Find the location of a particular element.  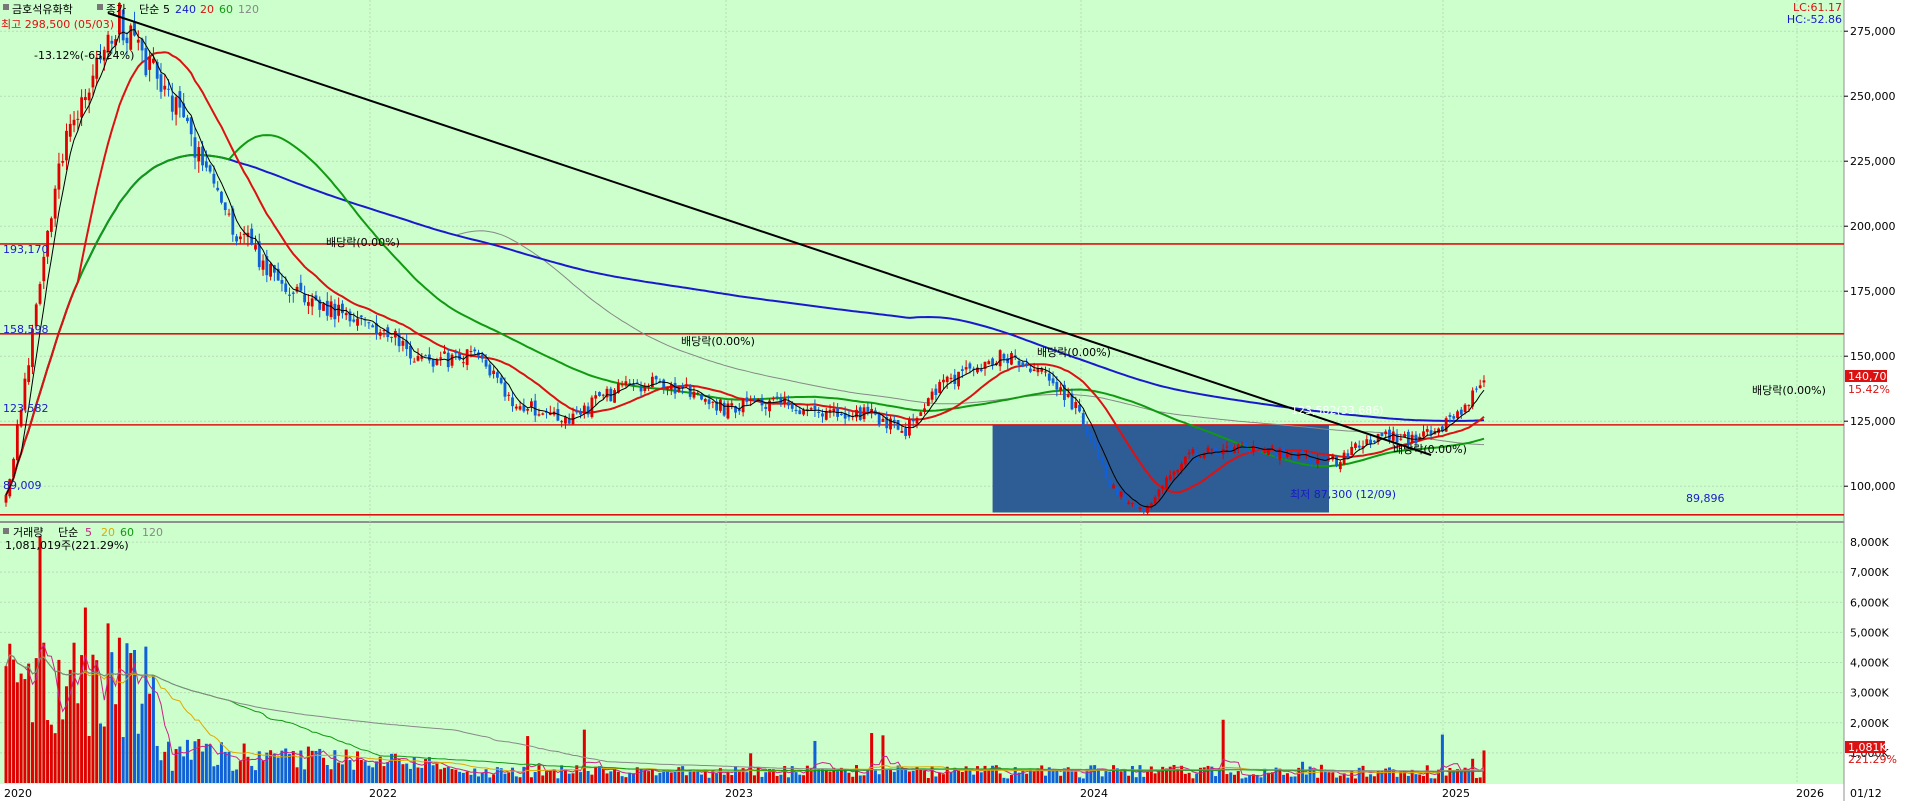

hline-label-4: 89,009 is located at coordinates (22, 485).